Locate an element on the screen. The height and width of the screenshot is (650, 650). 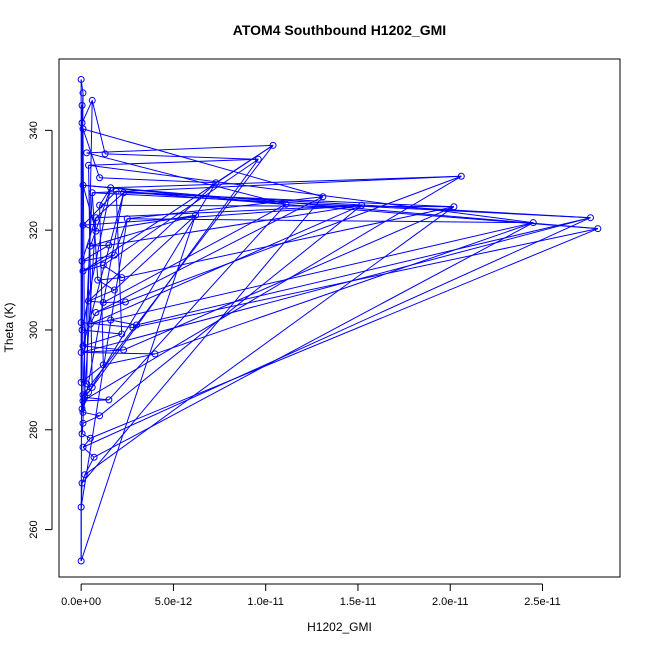
y-tick-label: 280 is located at coordinates (34, 430).